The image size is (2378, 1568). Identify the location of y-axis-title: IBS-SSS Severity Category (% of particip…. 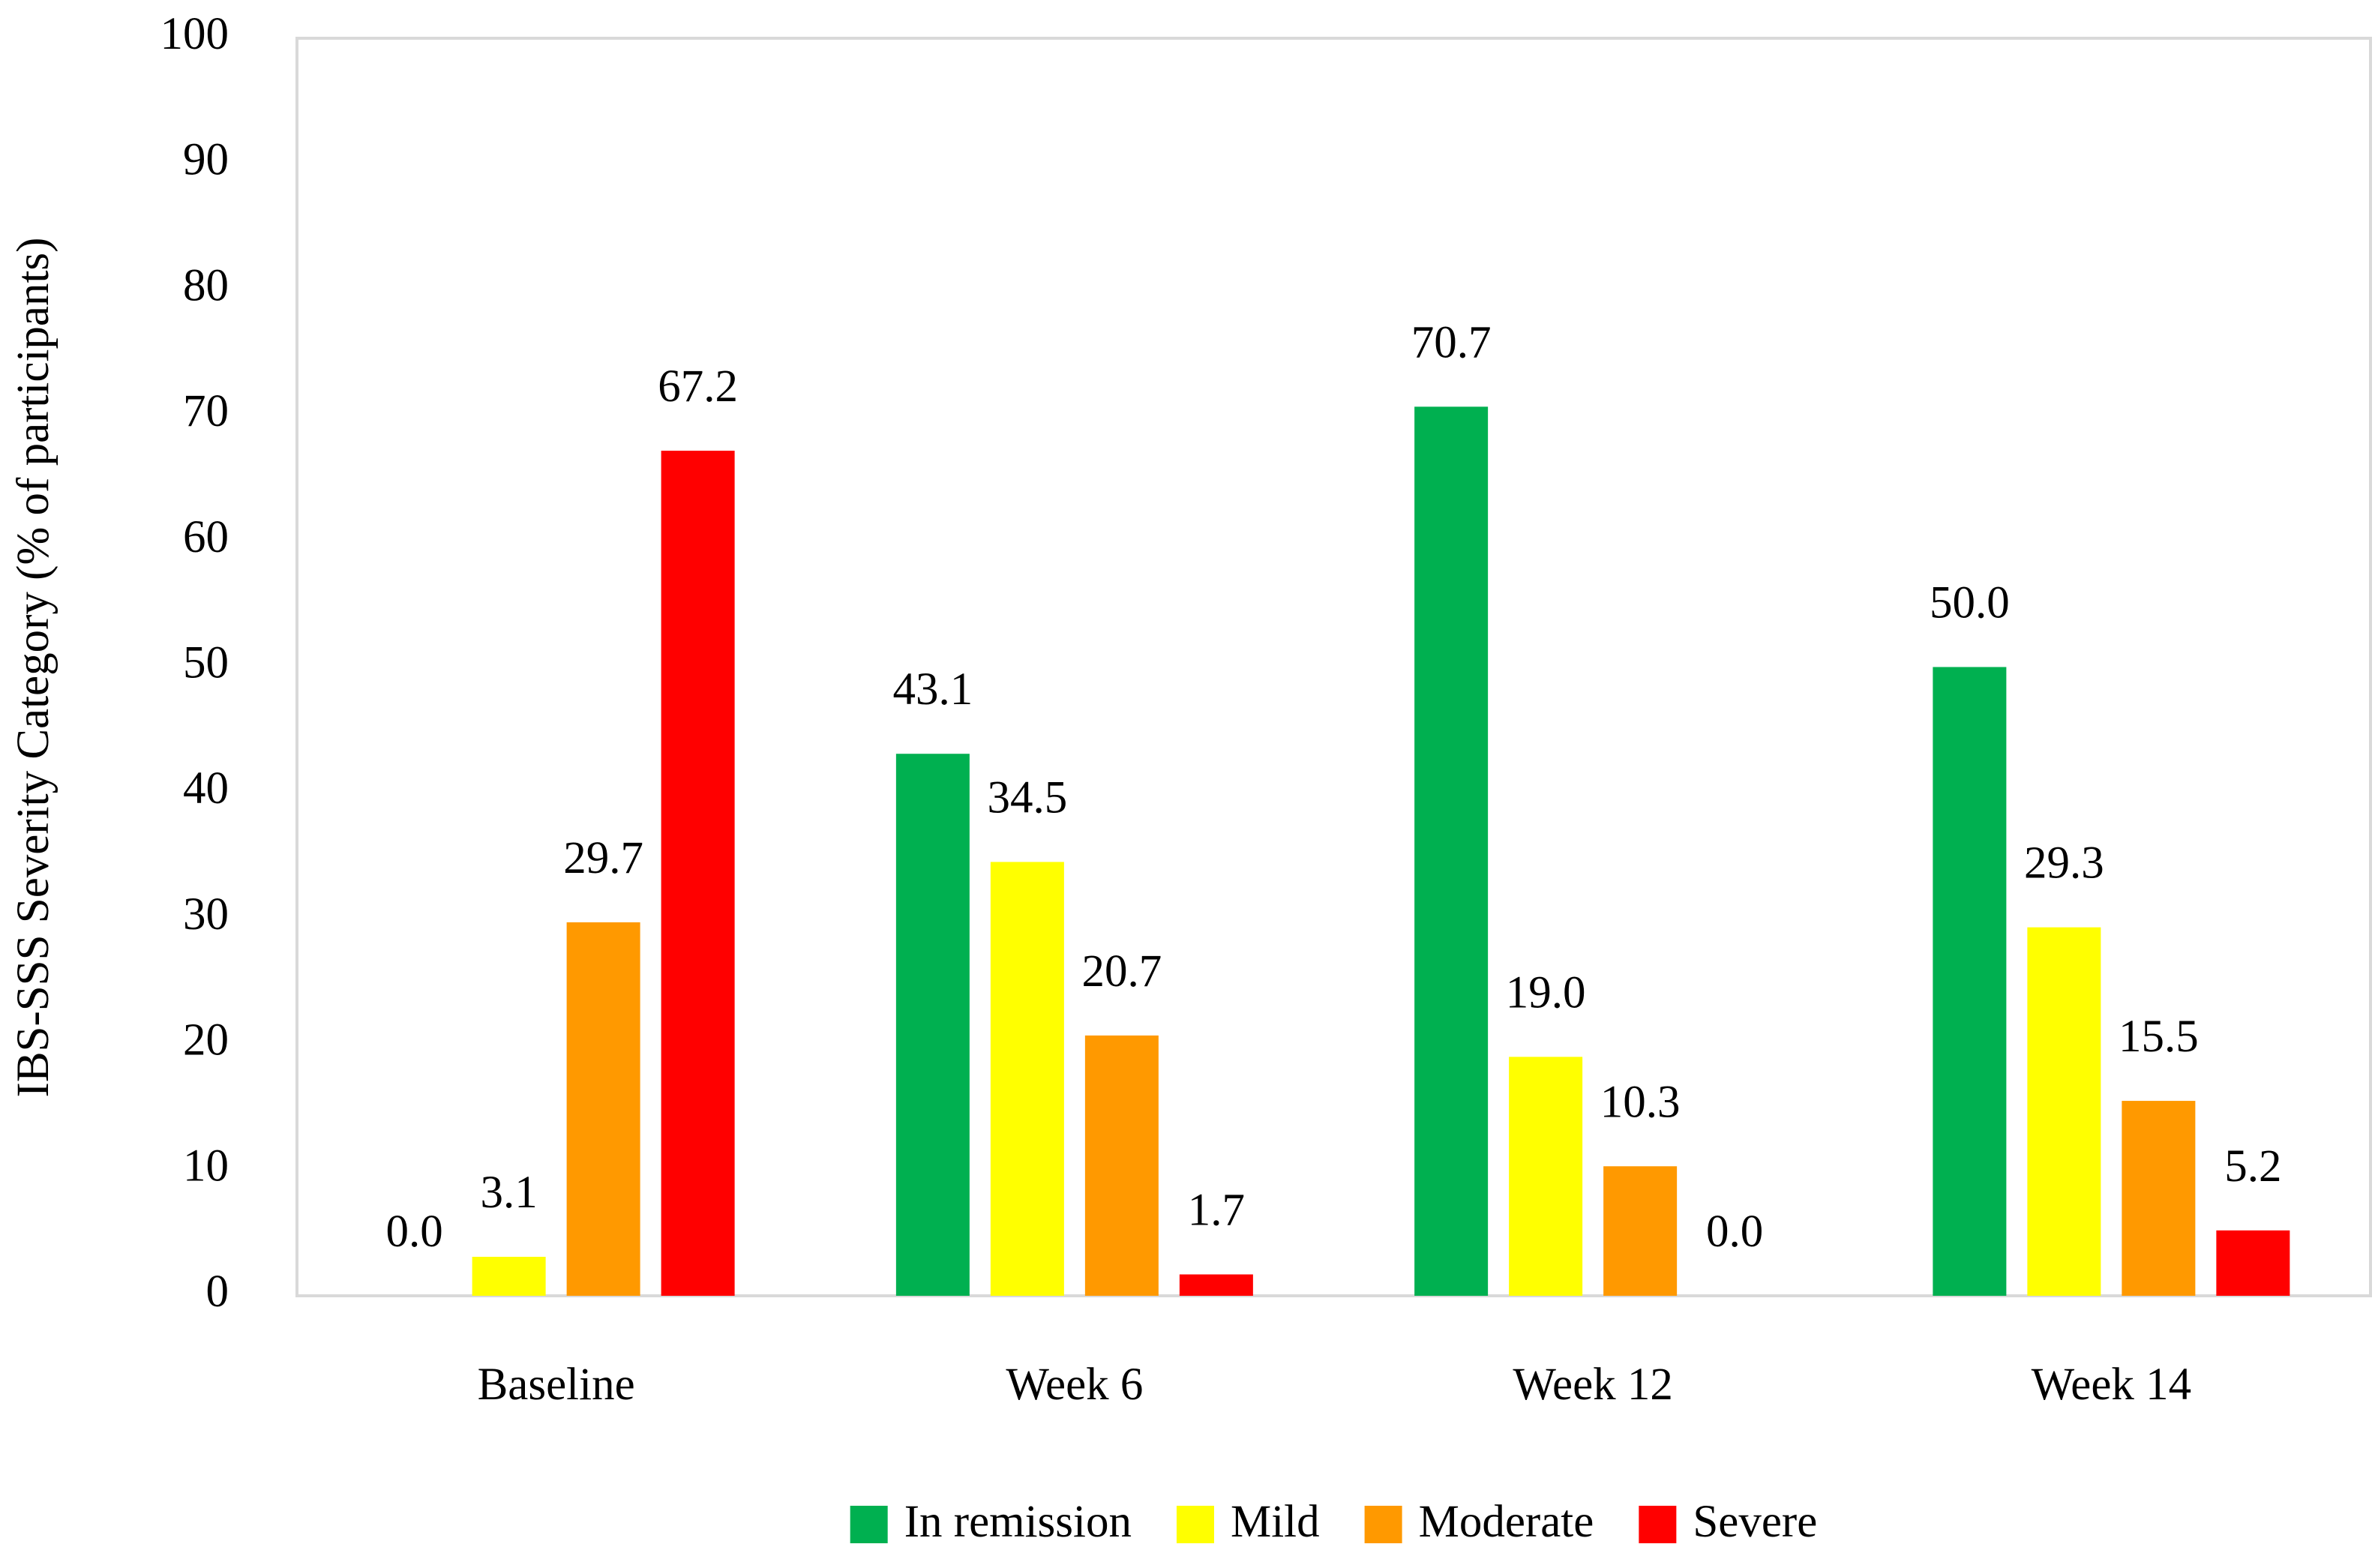
(33, 668).